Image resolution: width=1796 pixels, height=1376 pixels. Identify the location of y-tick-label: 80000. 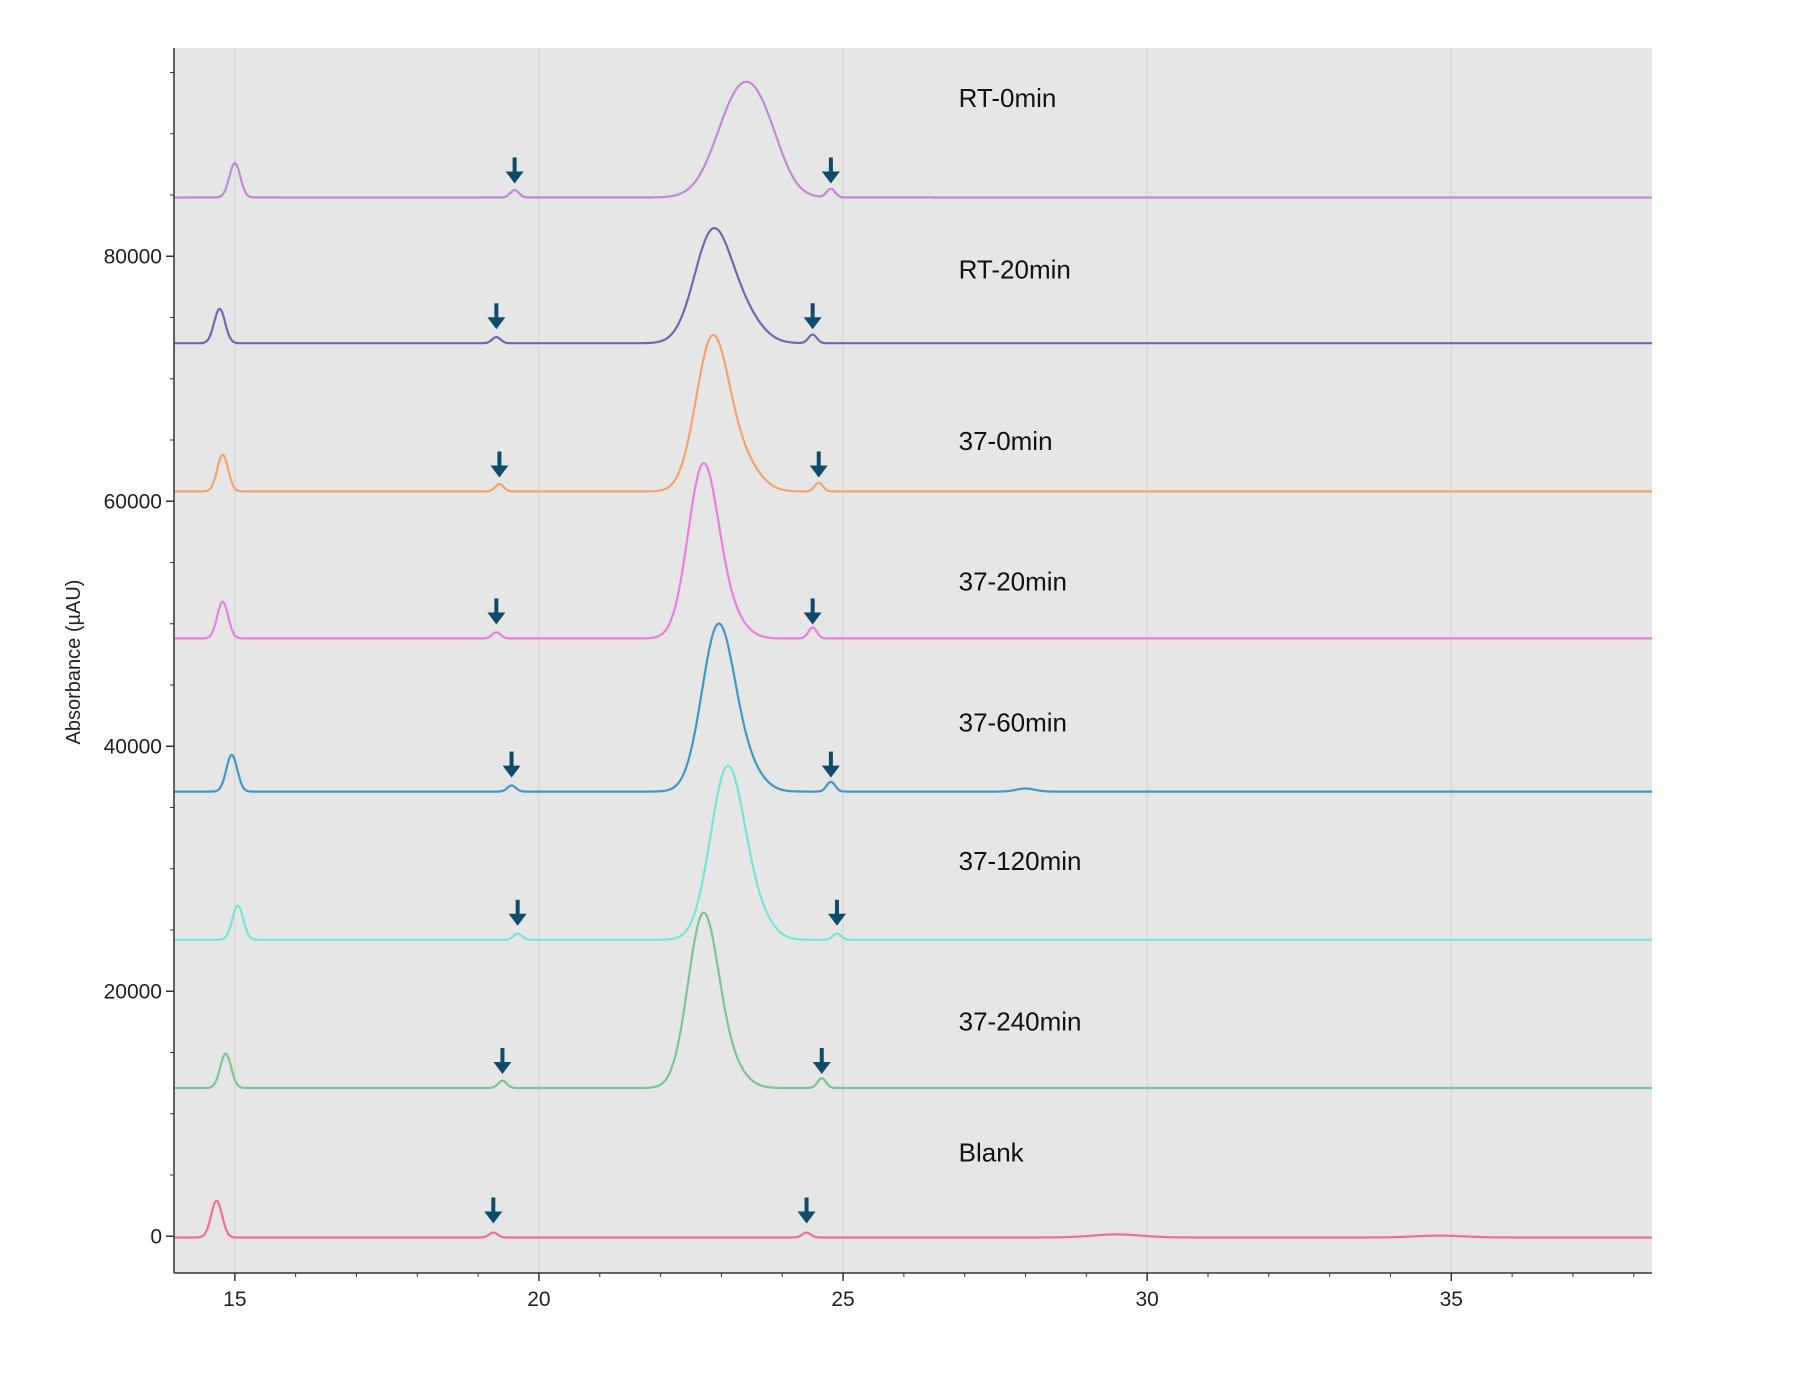
(133, 256).